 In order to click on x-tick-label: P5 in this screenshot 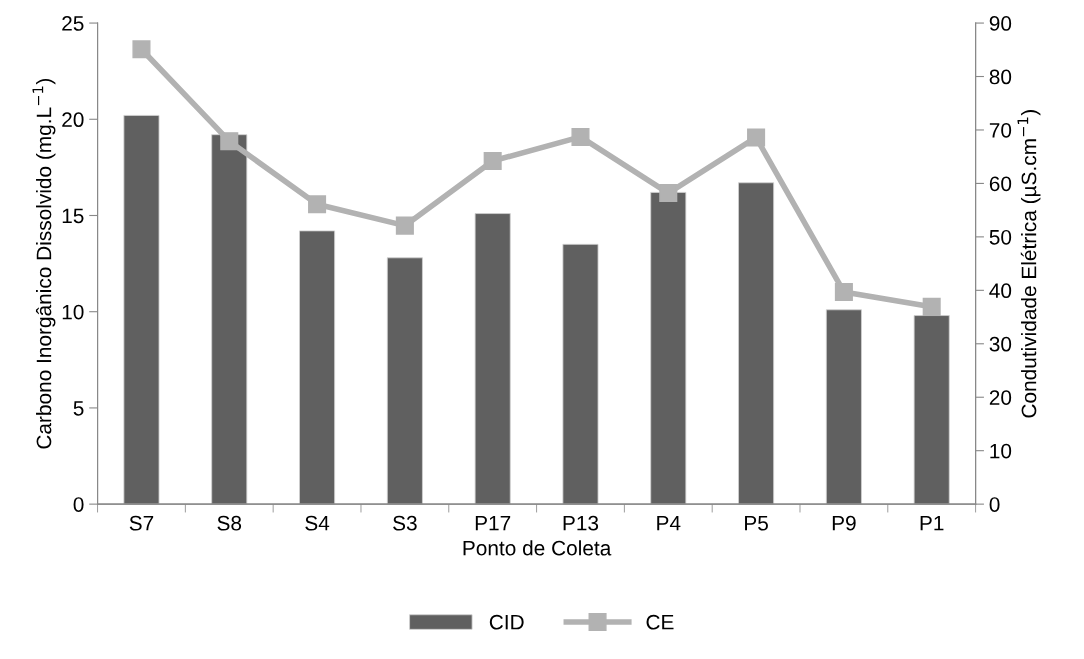, I will do `click(756, 523)`.